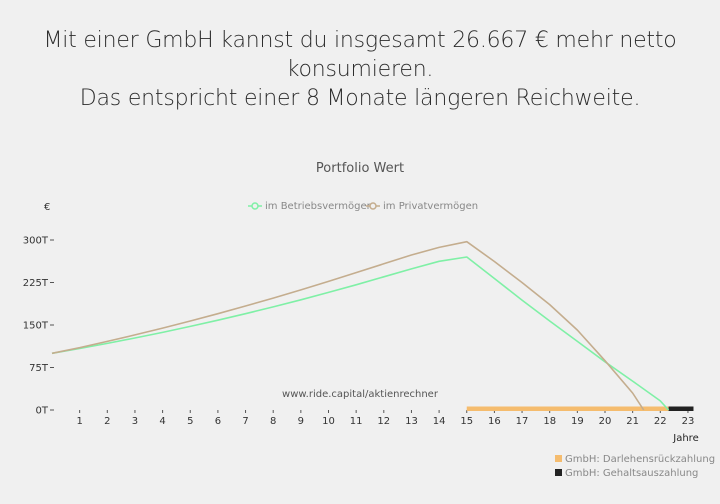 This screenshot has height=504, width=720. What do you see at coordinates (681, 408) in the screenshot?
I see `bar-gehaltsauszahlung` at bounding box center [681, 408].